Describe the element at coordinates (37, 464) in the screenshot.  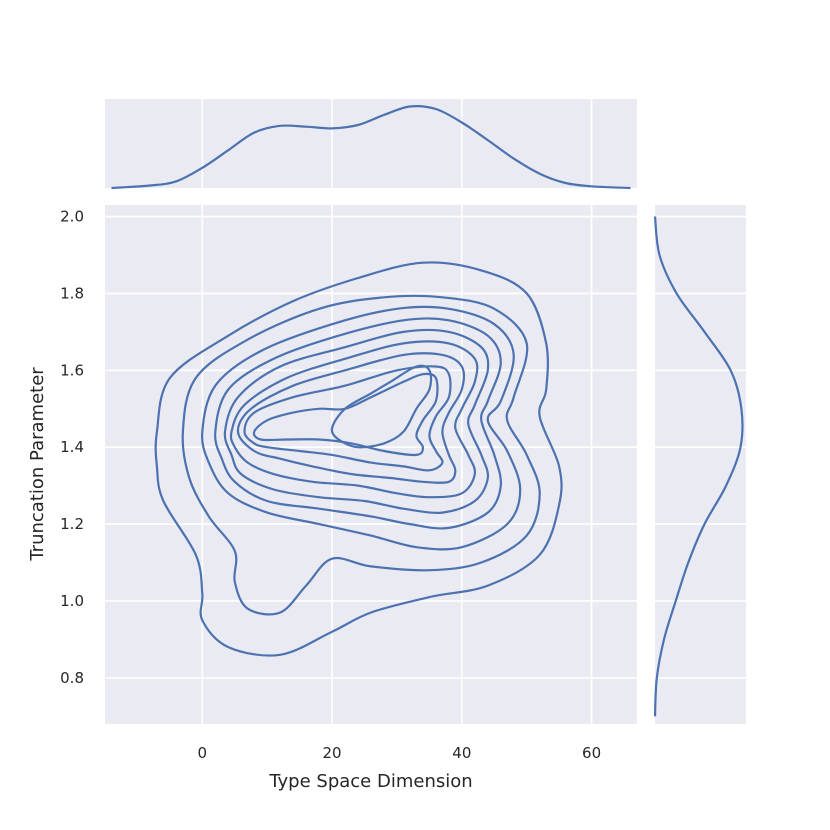
I see `y-axis-title: Truncation Parameter` at that location.